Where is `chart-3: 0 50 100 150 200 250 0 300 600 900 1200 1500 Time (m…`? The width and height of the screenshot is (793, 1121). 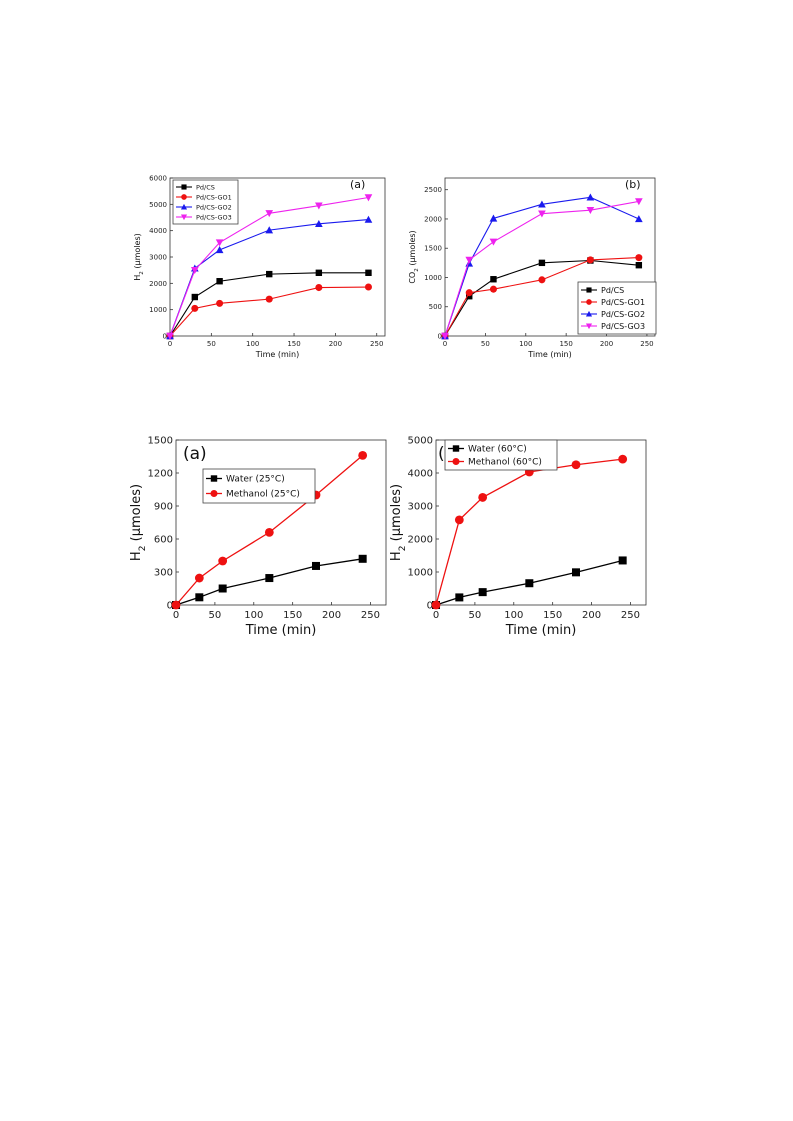 chart-3: 0 50 100 150 200 250 0 300 600 900 1200 1500 Time (m… is located at coordinates (258, 537).